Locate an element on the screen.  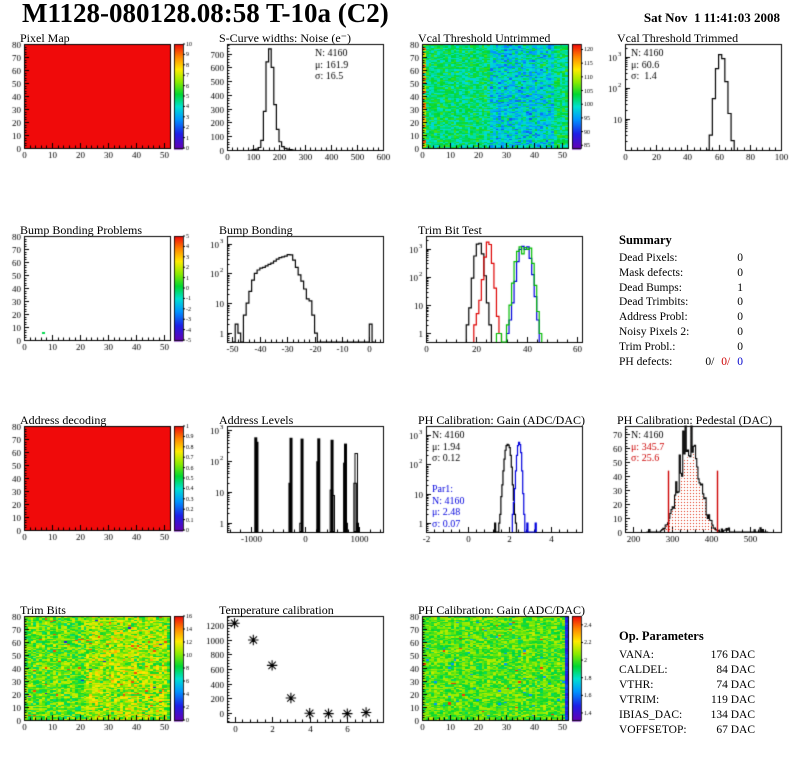
op-param-row: CALDEL: 84 DAC is located at coordinates (687, 670).